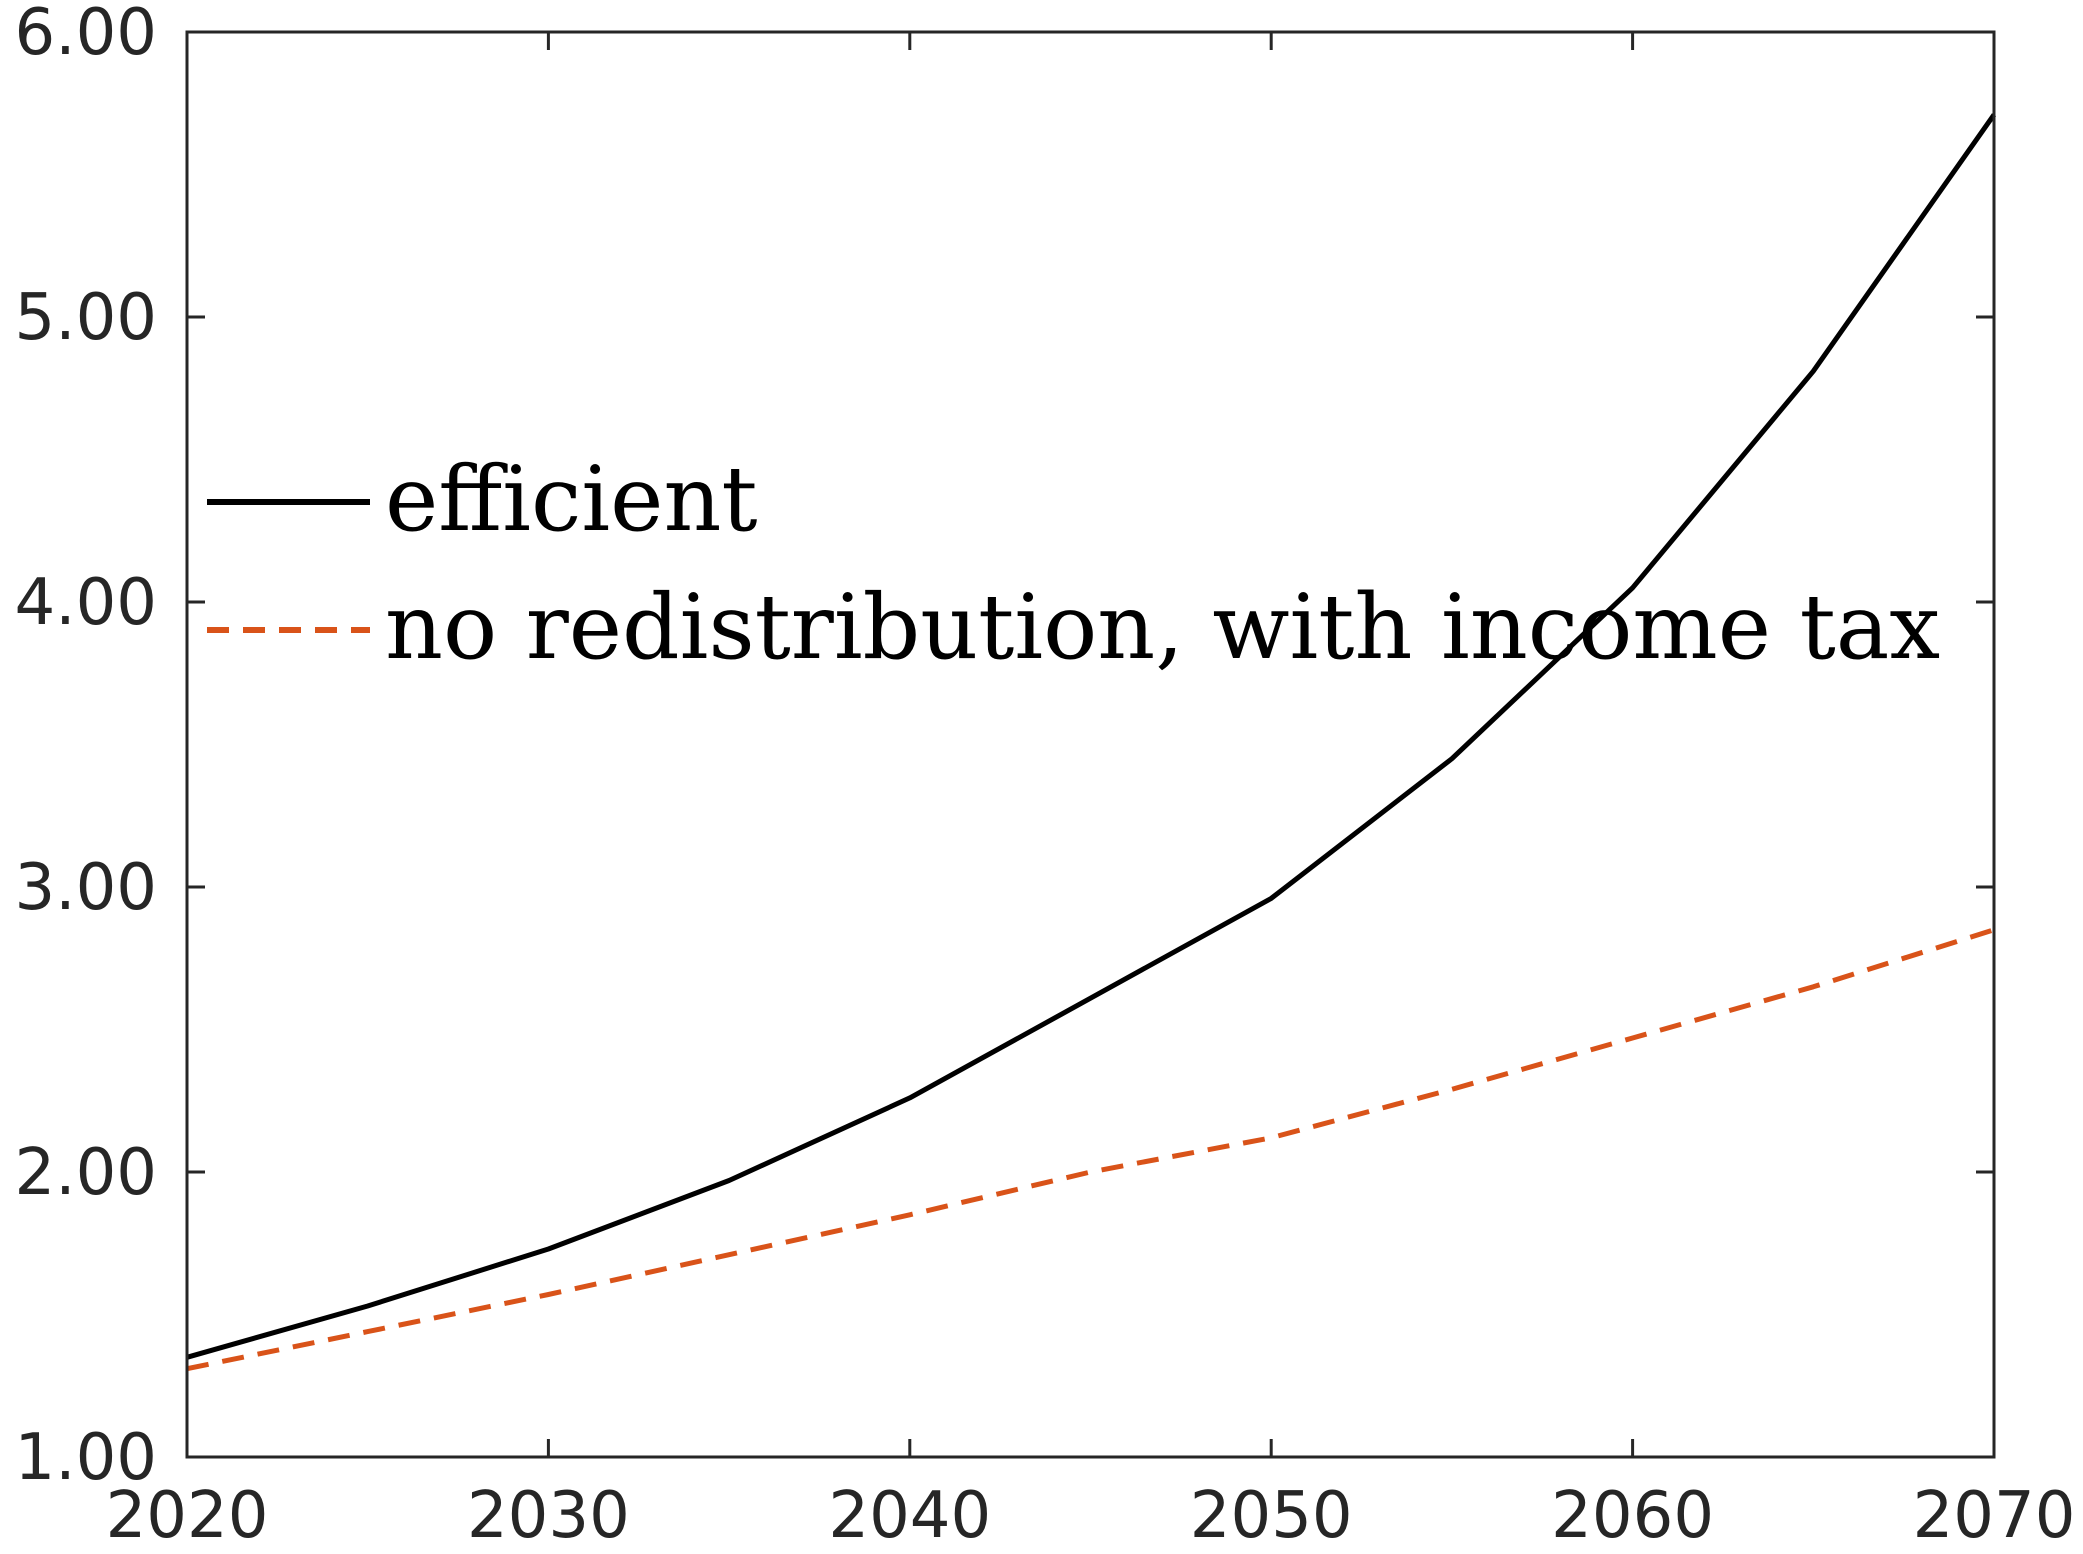  What do you see at coordinates (548, 1516) in the screenshot?
I see `x-tick-label: 2030` at bounding box center [548, 1516].